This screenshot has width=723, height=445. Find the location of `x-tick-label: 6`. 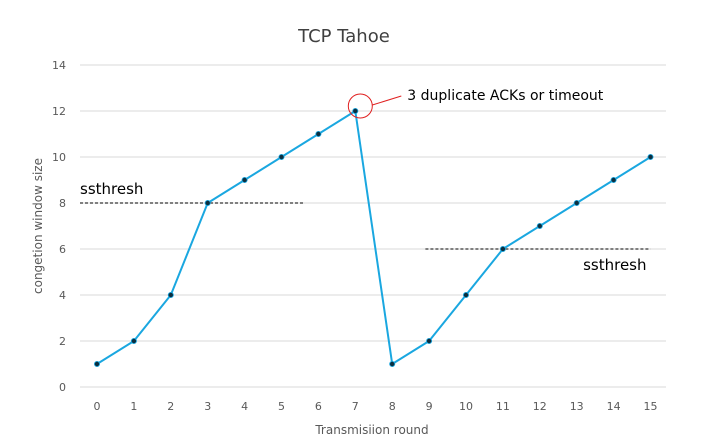

x-tick-label: 6 is located at coordinates (318, 406).